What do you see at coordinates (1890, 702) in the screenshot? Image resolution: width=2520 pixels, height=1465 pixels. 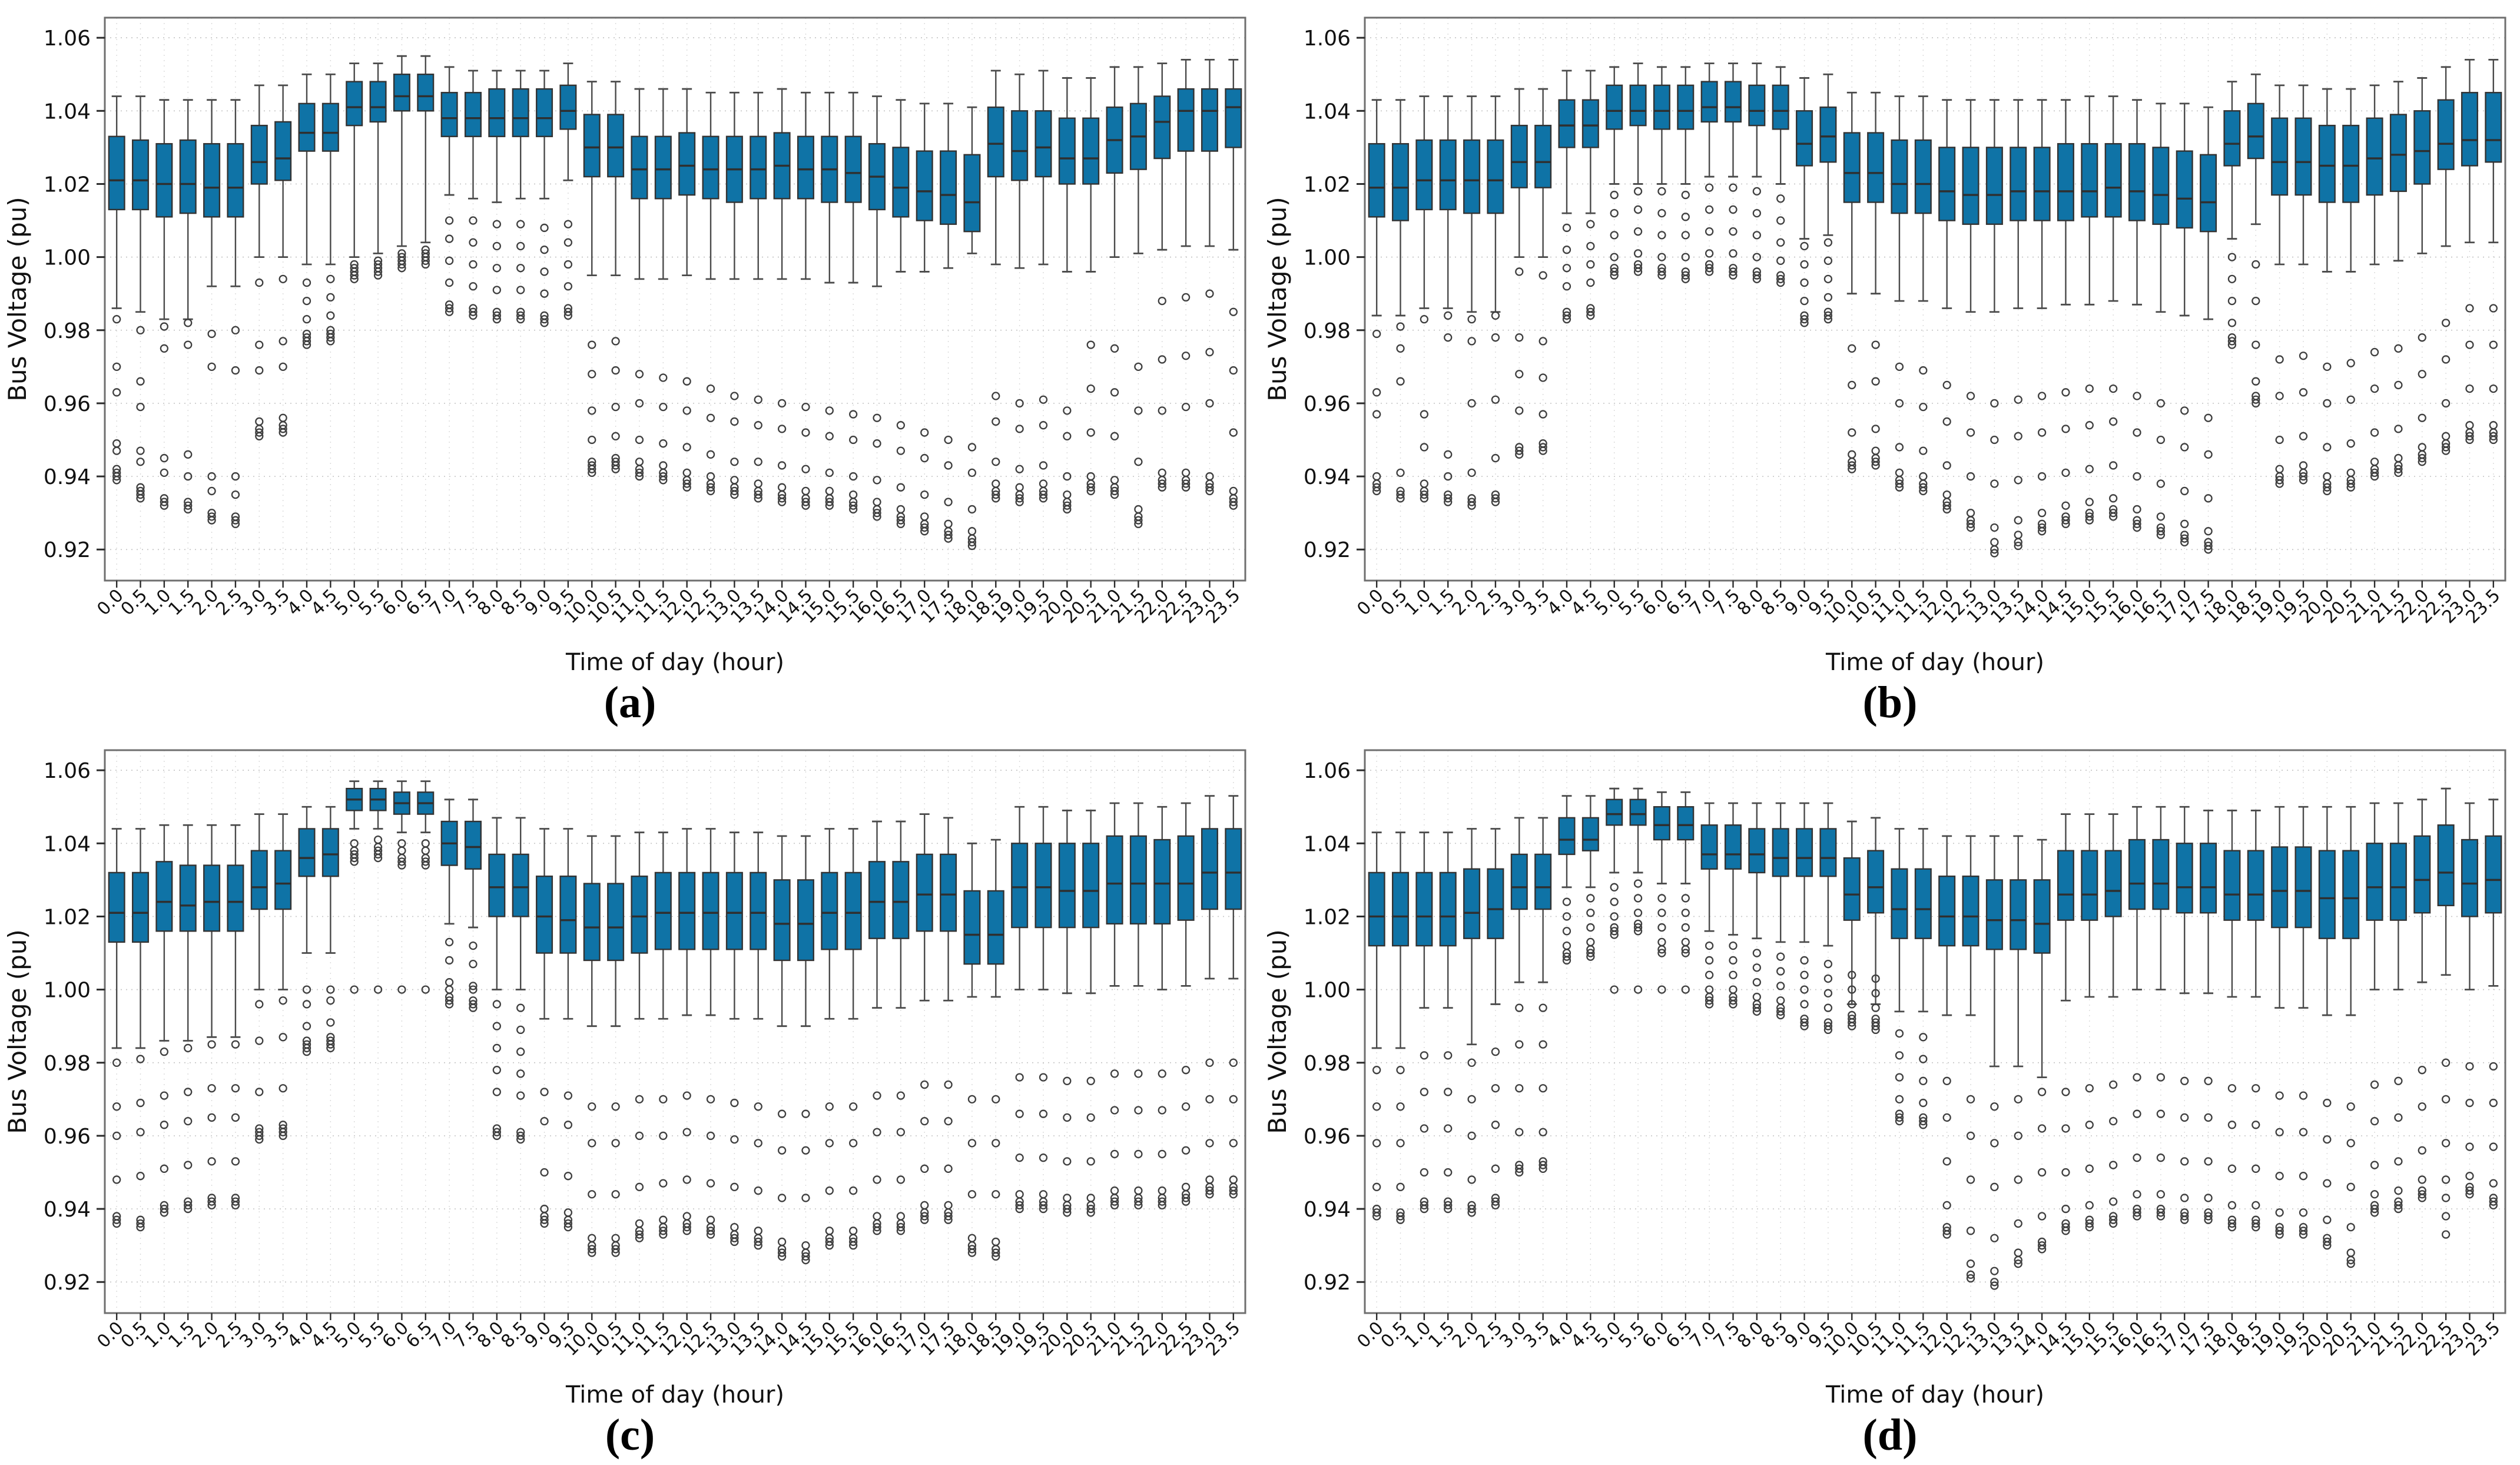 I see `caption-b: (b)` at bounding box center [1890, 702].